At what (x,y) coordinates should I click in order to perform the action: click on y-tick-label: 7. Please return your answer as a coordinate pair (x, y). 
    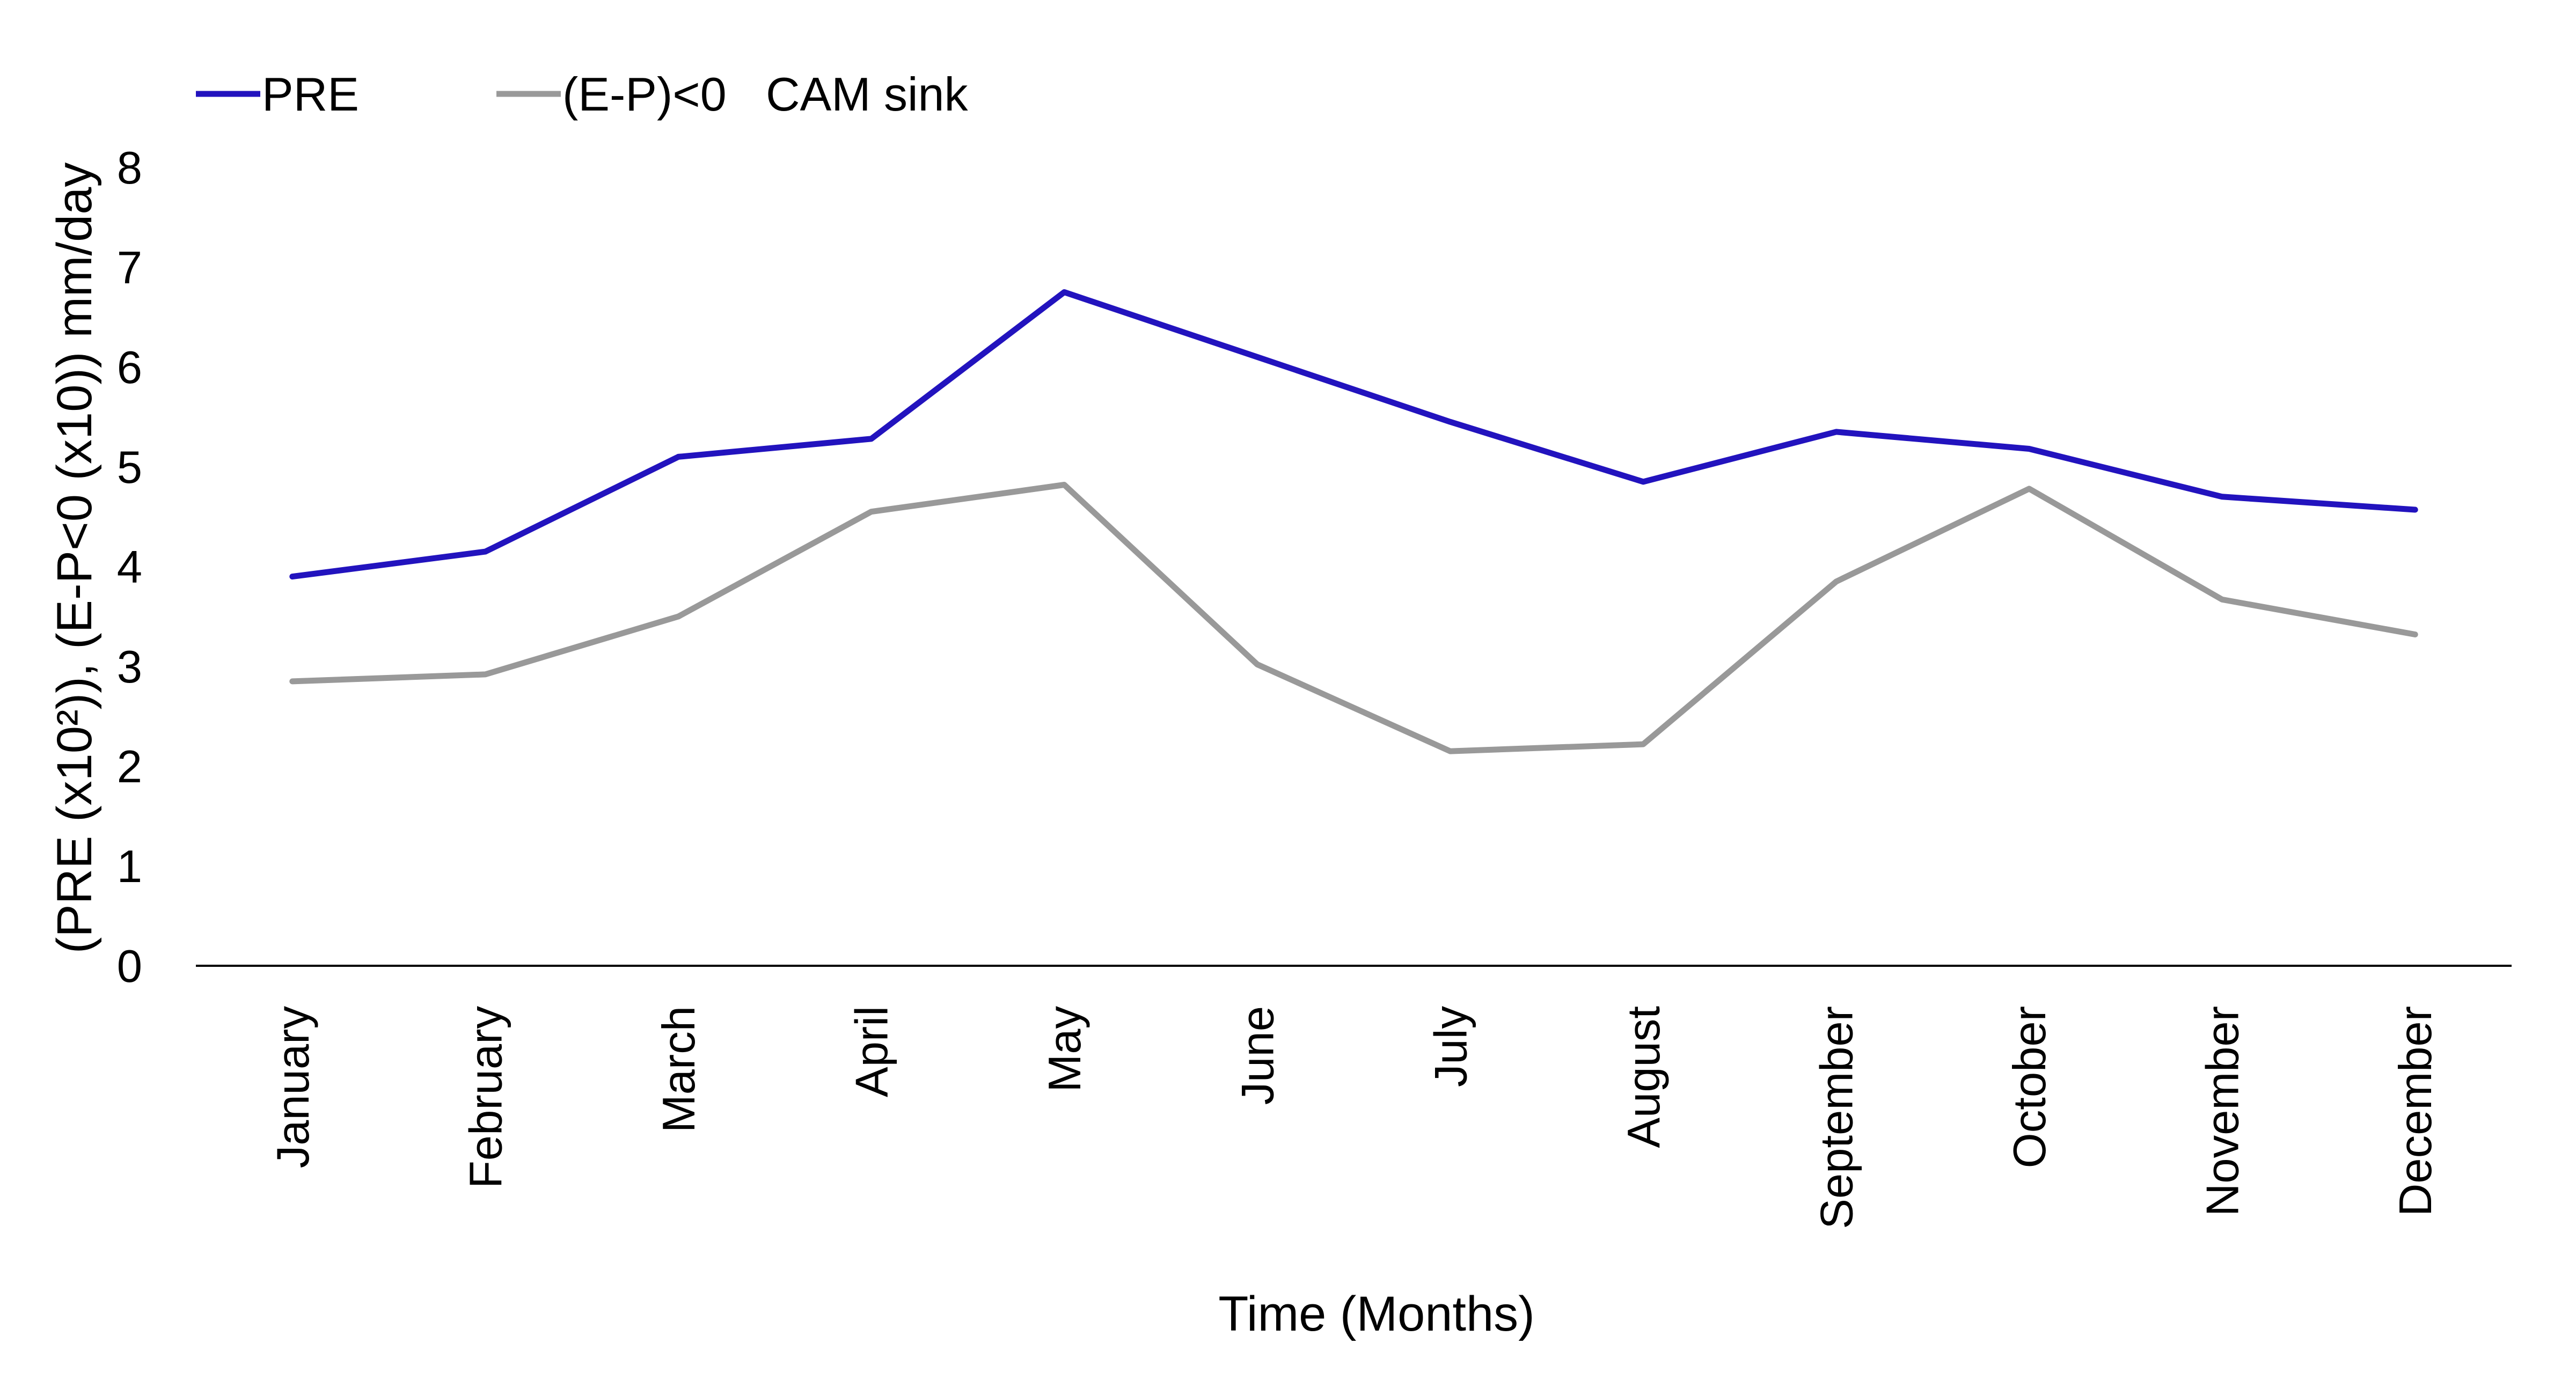
    Looking at the image, I should click on (129, 268).